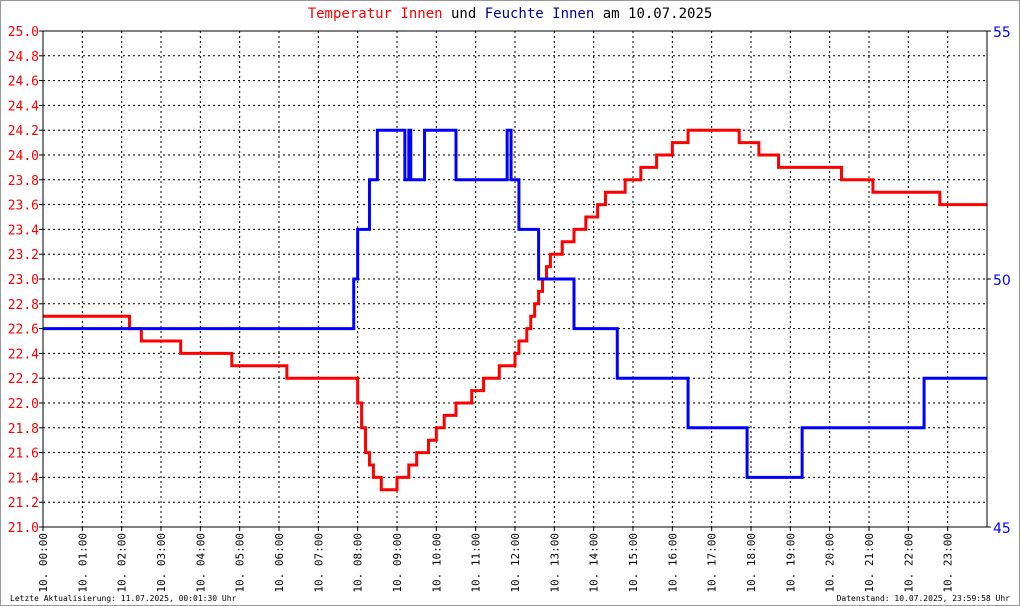 The image size is (1020, 606). I want to click on x-tick-label: 10. 21:00, so click(869, 563).